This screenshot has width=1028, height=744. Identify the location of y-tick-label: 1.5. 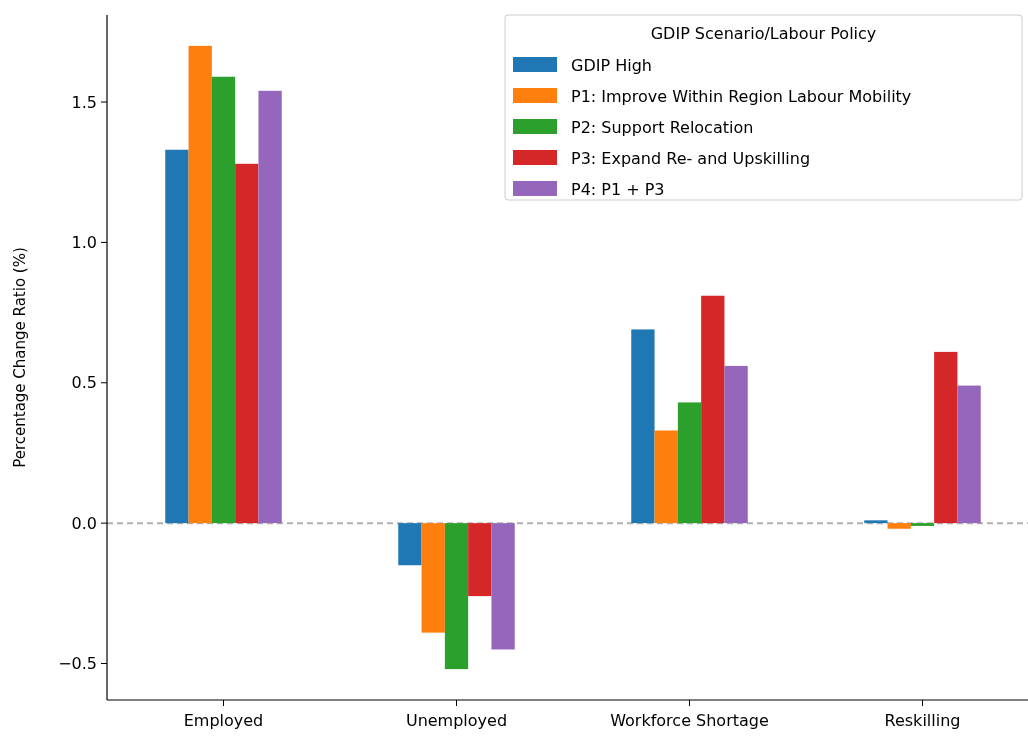
(84, 102).